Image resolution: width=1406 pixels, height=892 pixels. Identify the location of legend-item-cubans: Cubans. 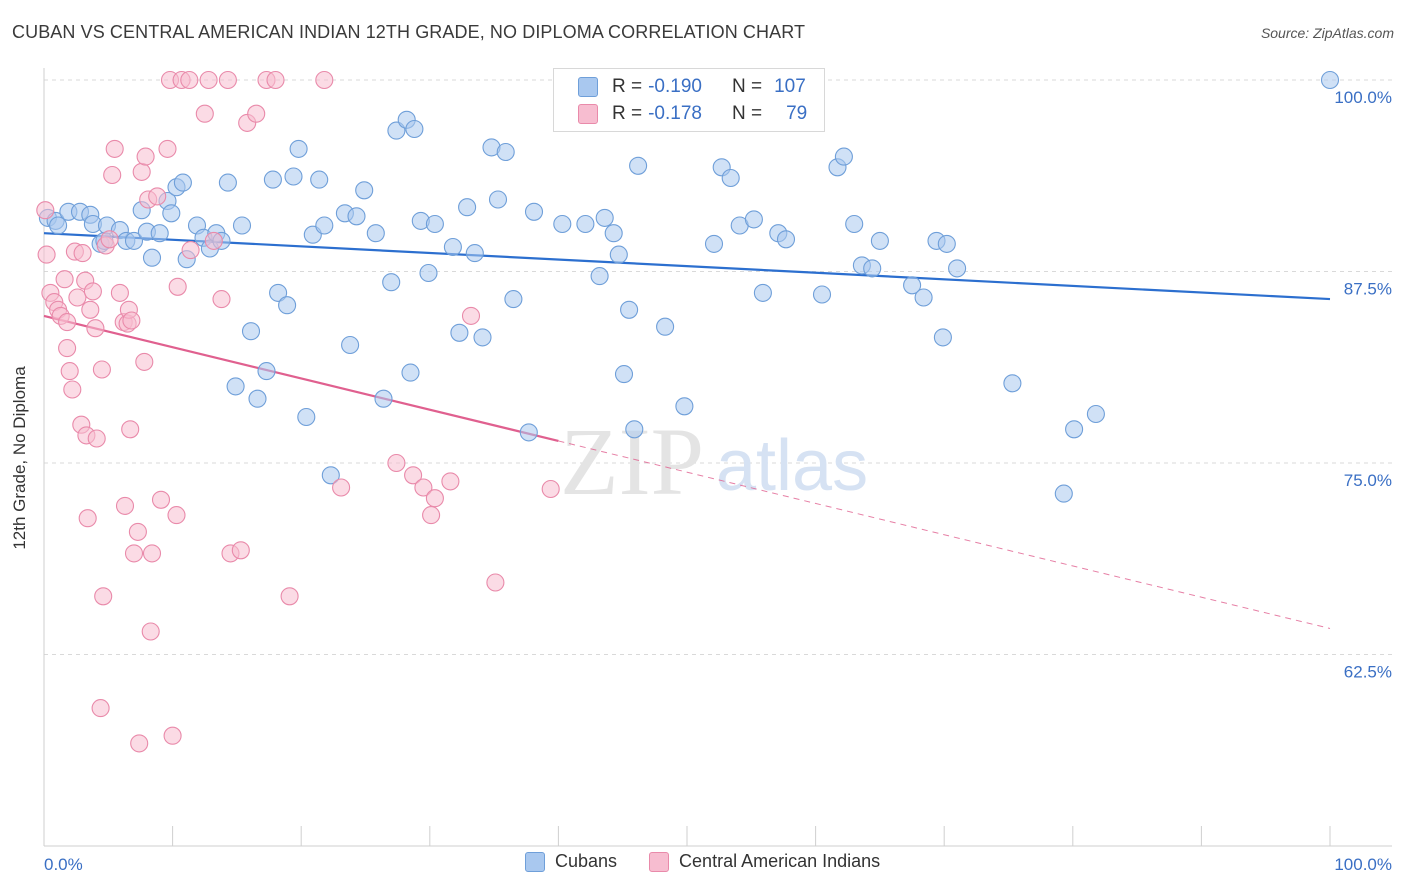
(571, 861).